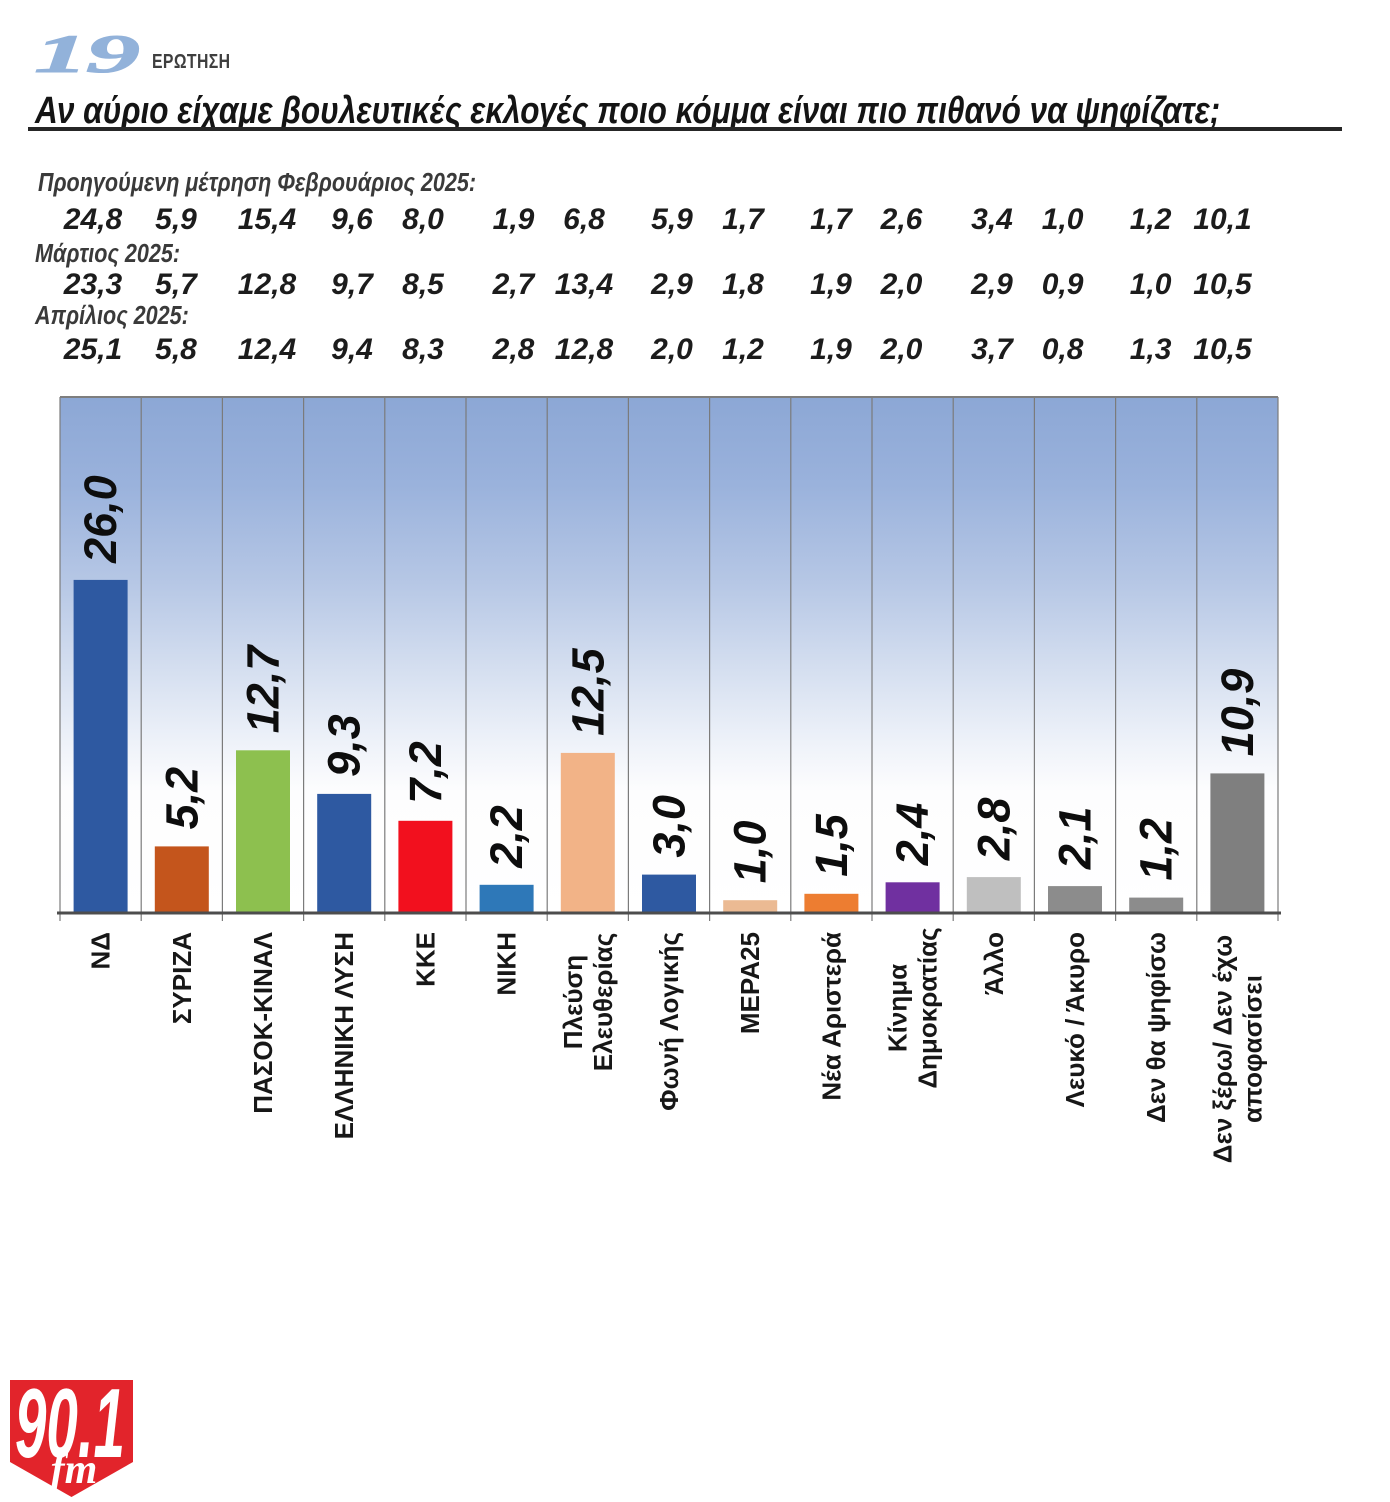 This screenshot has height=1502, width=1390. Describe the element at coordinates (669, 1021) in the screenshot. I see `svg-text: Φωνή Λογικής` at that location.